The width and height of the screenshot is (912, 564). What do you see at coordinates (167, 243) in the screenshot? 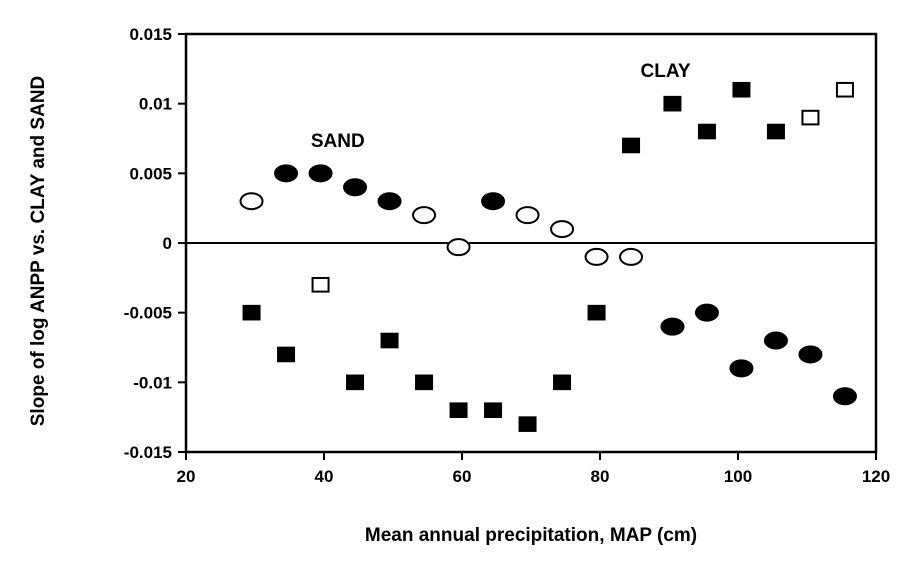
I see `y-tick-label: 0` at bounding box center [167, 243].